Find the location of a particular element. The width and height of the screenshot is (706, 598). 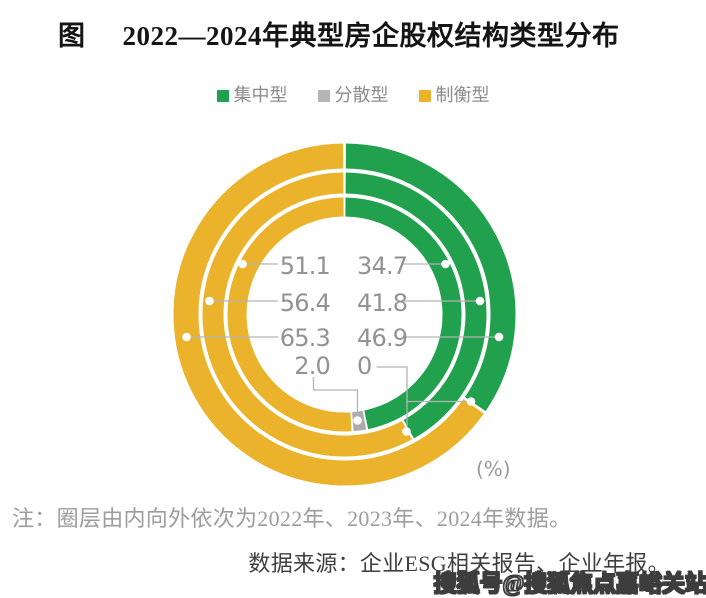

ring-2023年-集中型 is located at coordinates (416, 305).